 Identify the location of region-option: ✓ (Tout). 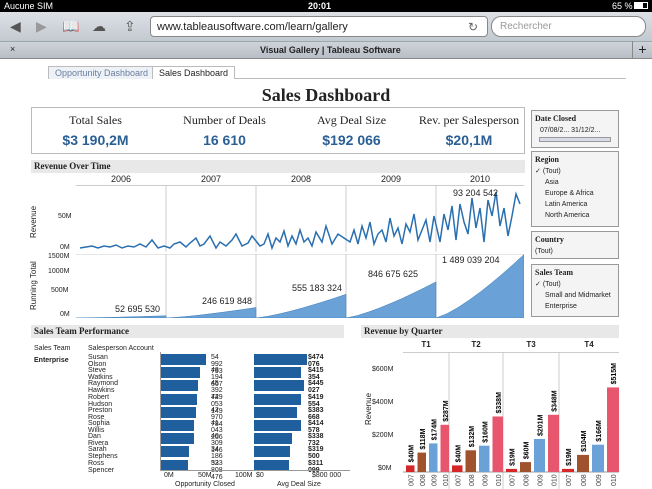
(548, 171).